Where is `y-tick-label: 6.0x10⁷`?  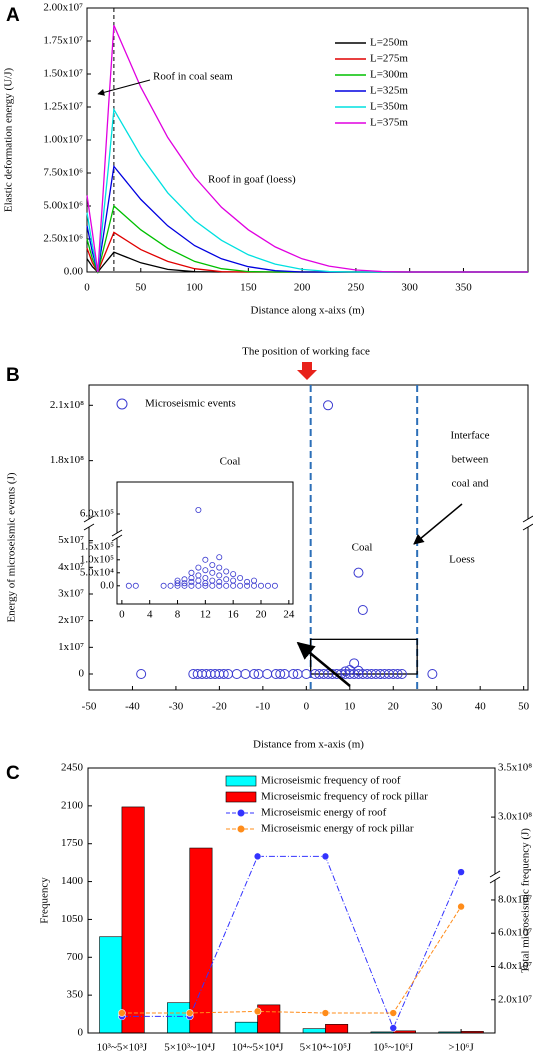 y-tick-label: 6.0x10⁷ is located at coordinates (515, 933).